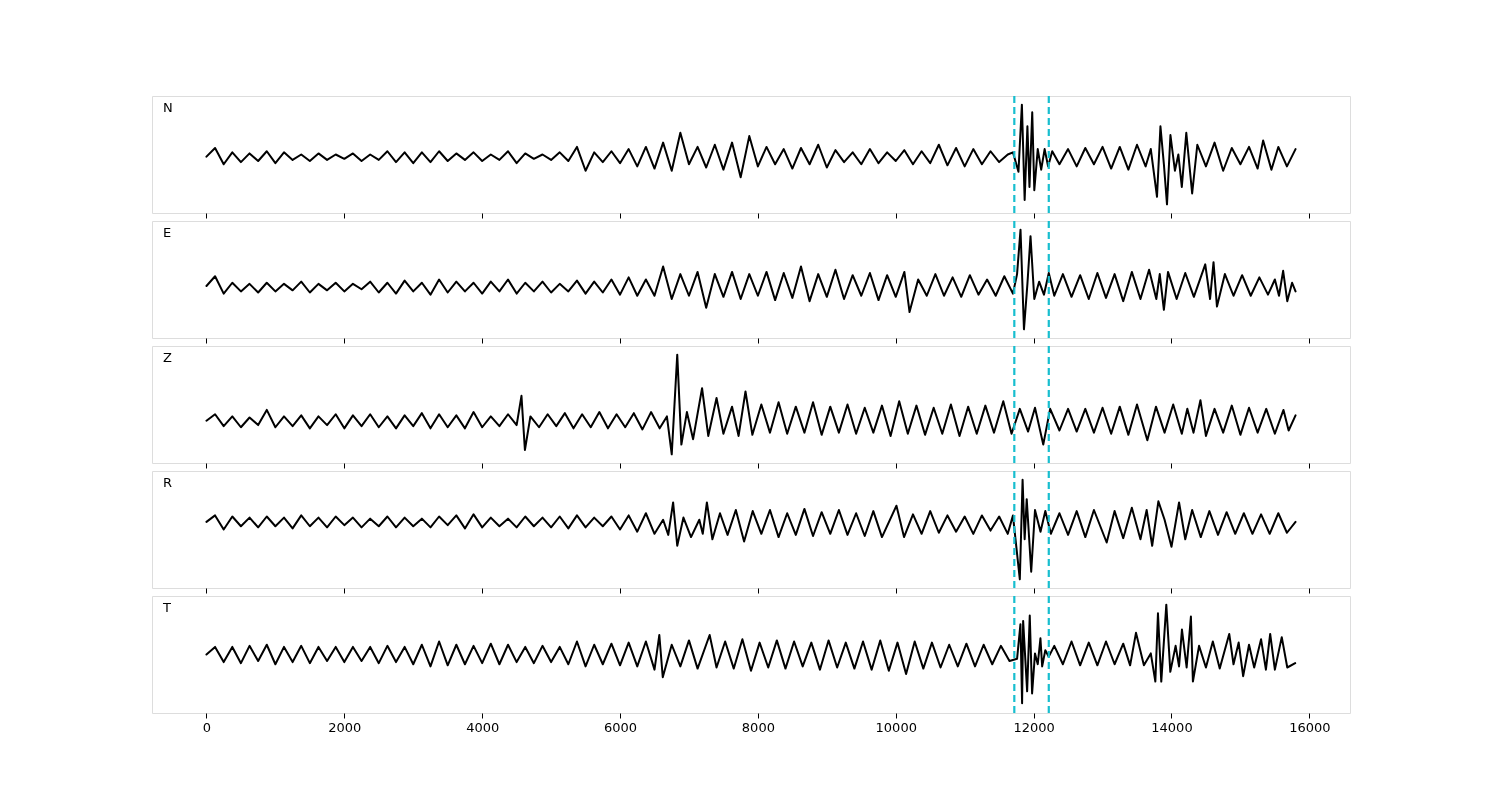  Describe the element at coordinates (167, 232) in the screenshot. I see `annotation: E` at that location.